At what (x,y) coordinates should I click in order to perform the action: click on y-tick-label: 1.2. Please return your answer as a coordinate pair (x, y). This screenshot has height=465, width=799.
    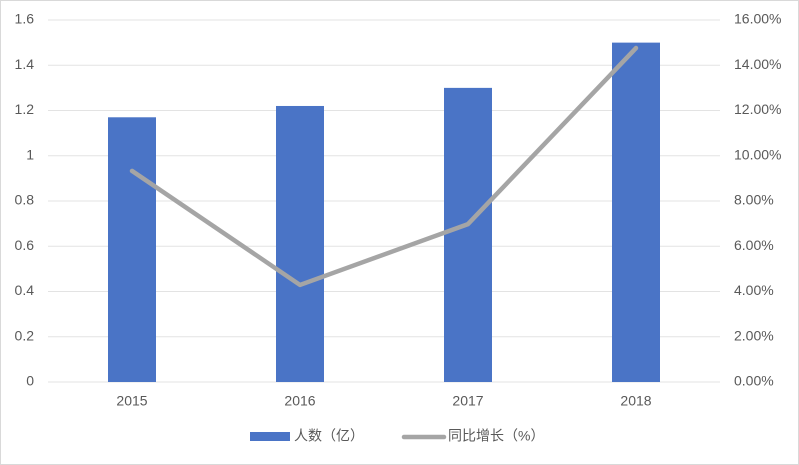
    Looking at the image, I should click on (25, 109).